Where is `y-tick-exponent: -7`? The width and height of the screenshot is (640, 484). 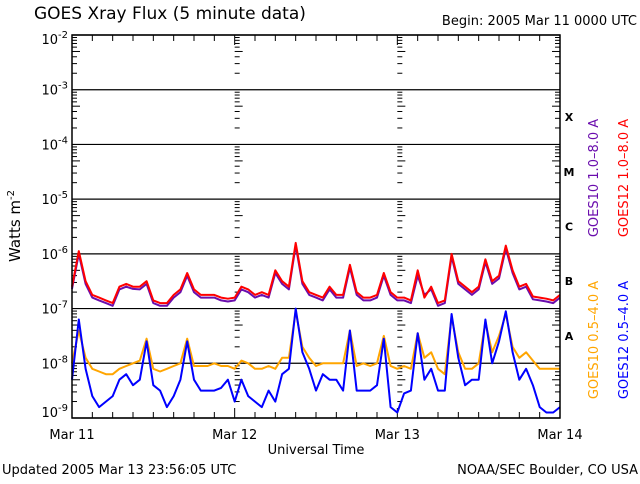
y-tick-exponent: -7 is located at coordinates (63, 305).